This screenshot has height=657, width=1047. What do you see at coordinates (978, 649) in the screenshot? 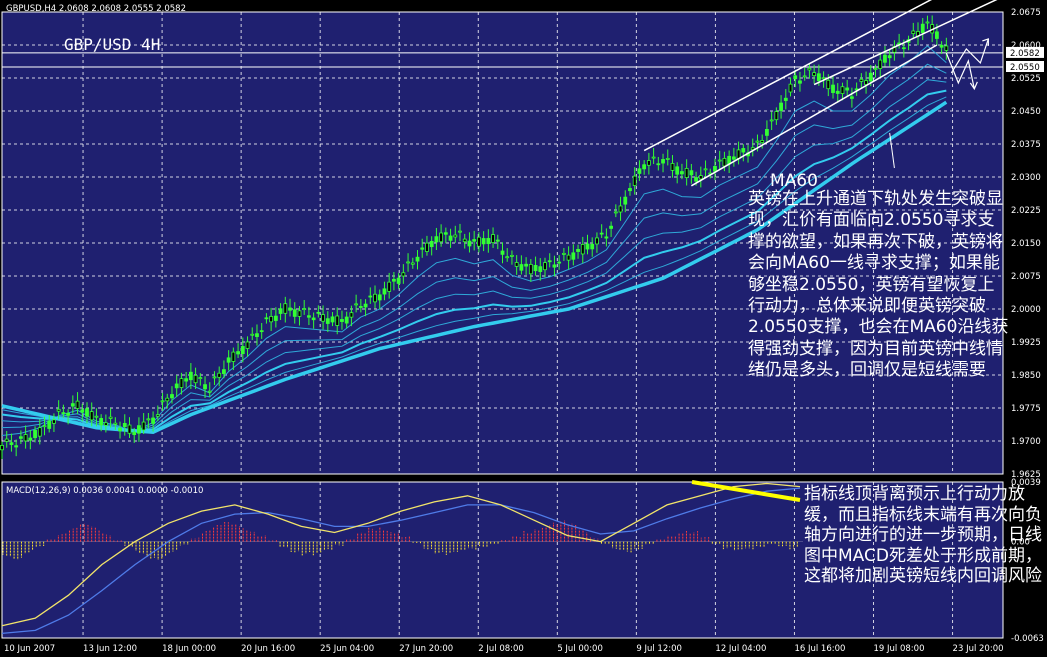
I see `x-tick-label: 23 Jul 20:00` at bounding box center [978, 649].